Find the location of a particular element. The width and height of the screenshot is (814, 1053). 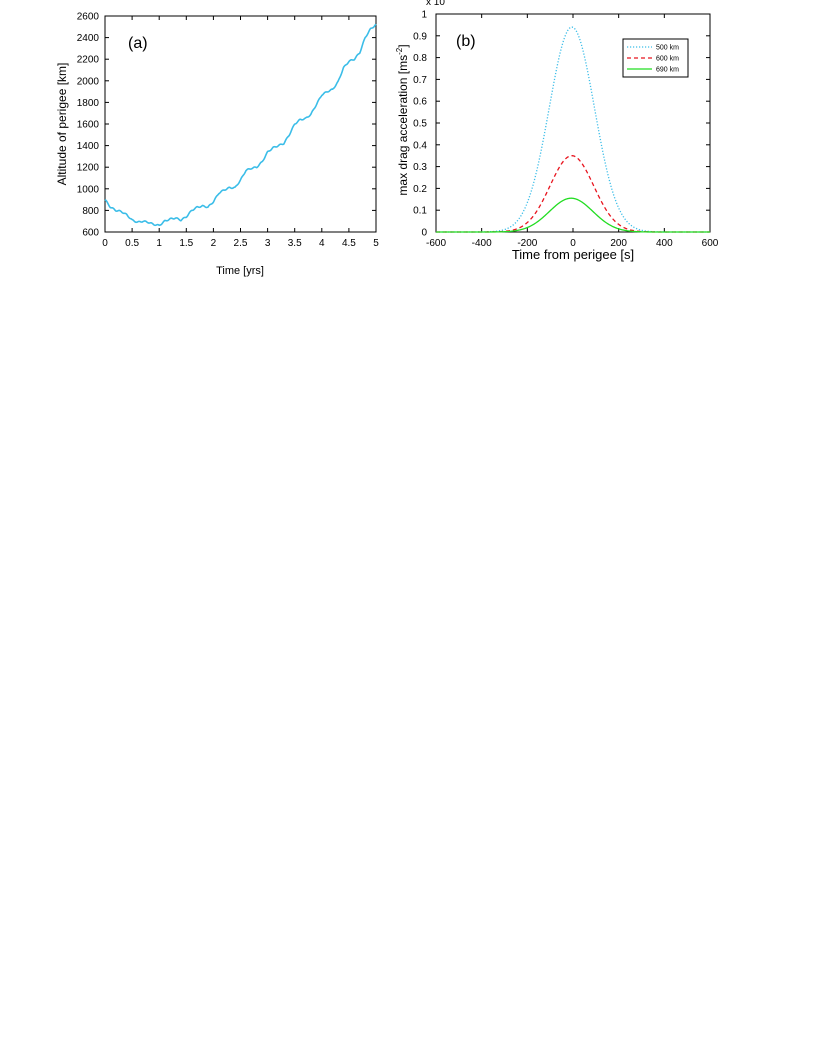

chart-a-x-tick-label: 2 is located at coordinates (214, 243).